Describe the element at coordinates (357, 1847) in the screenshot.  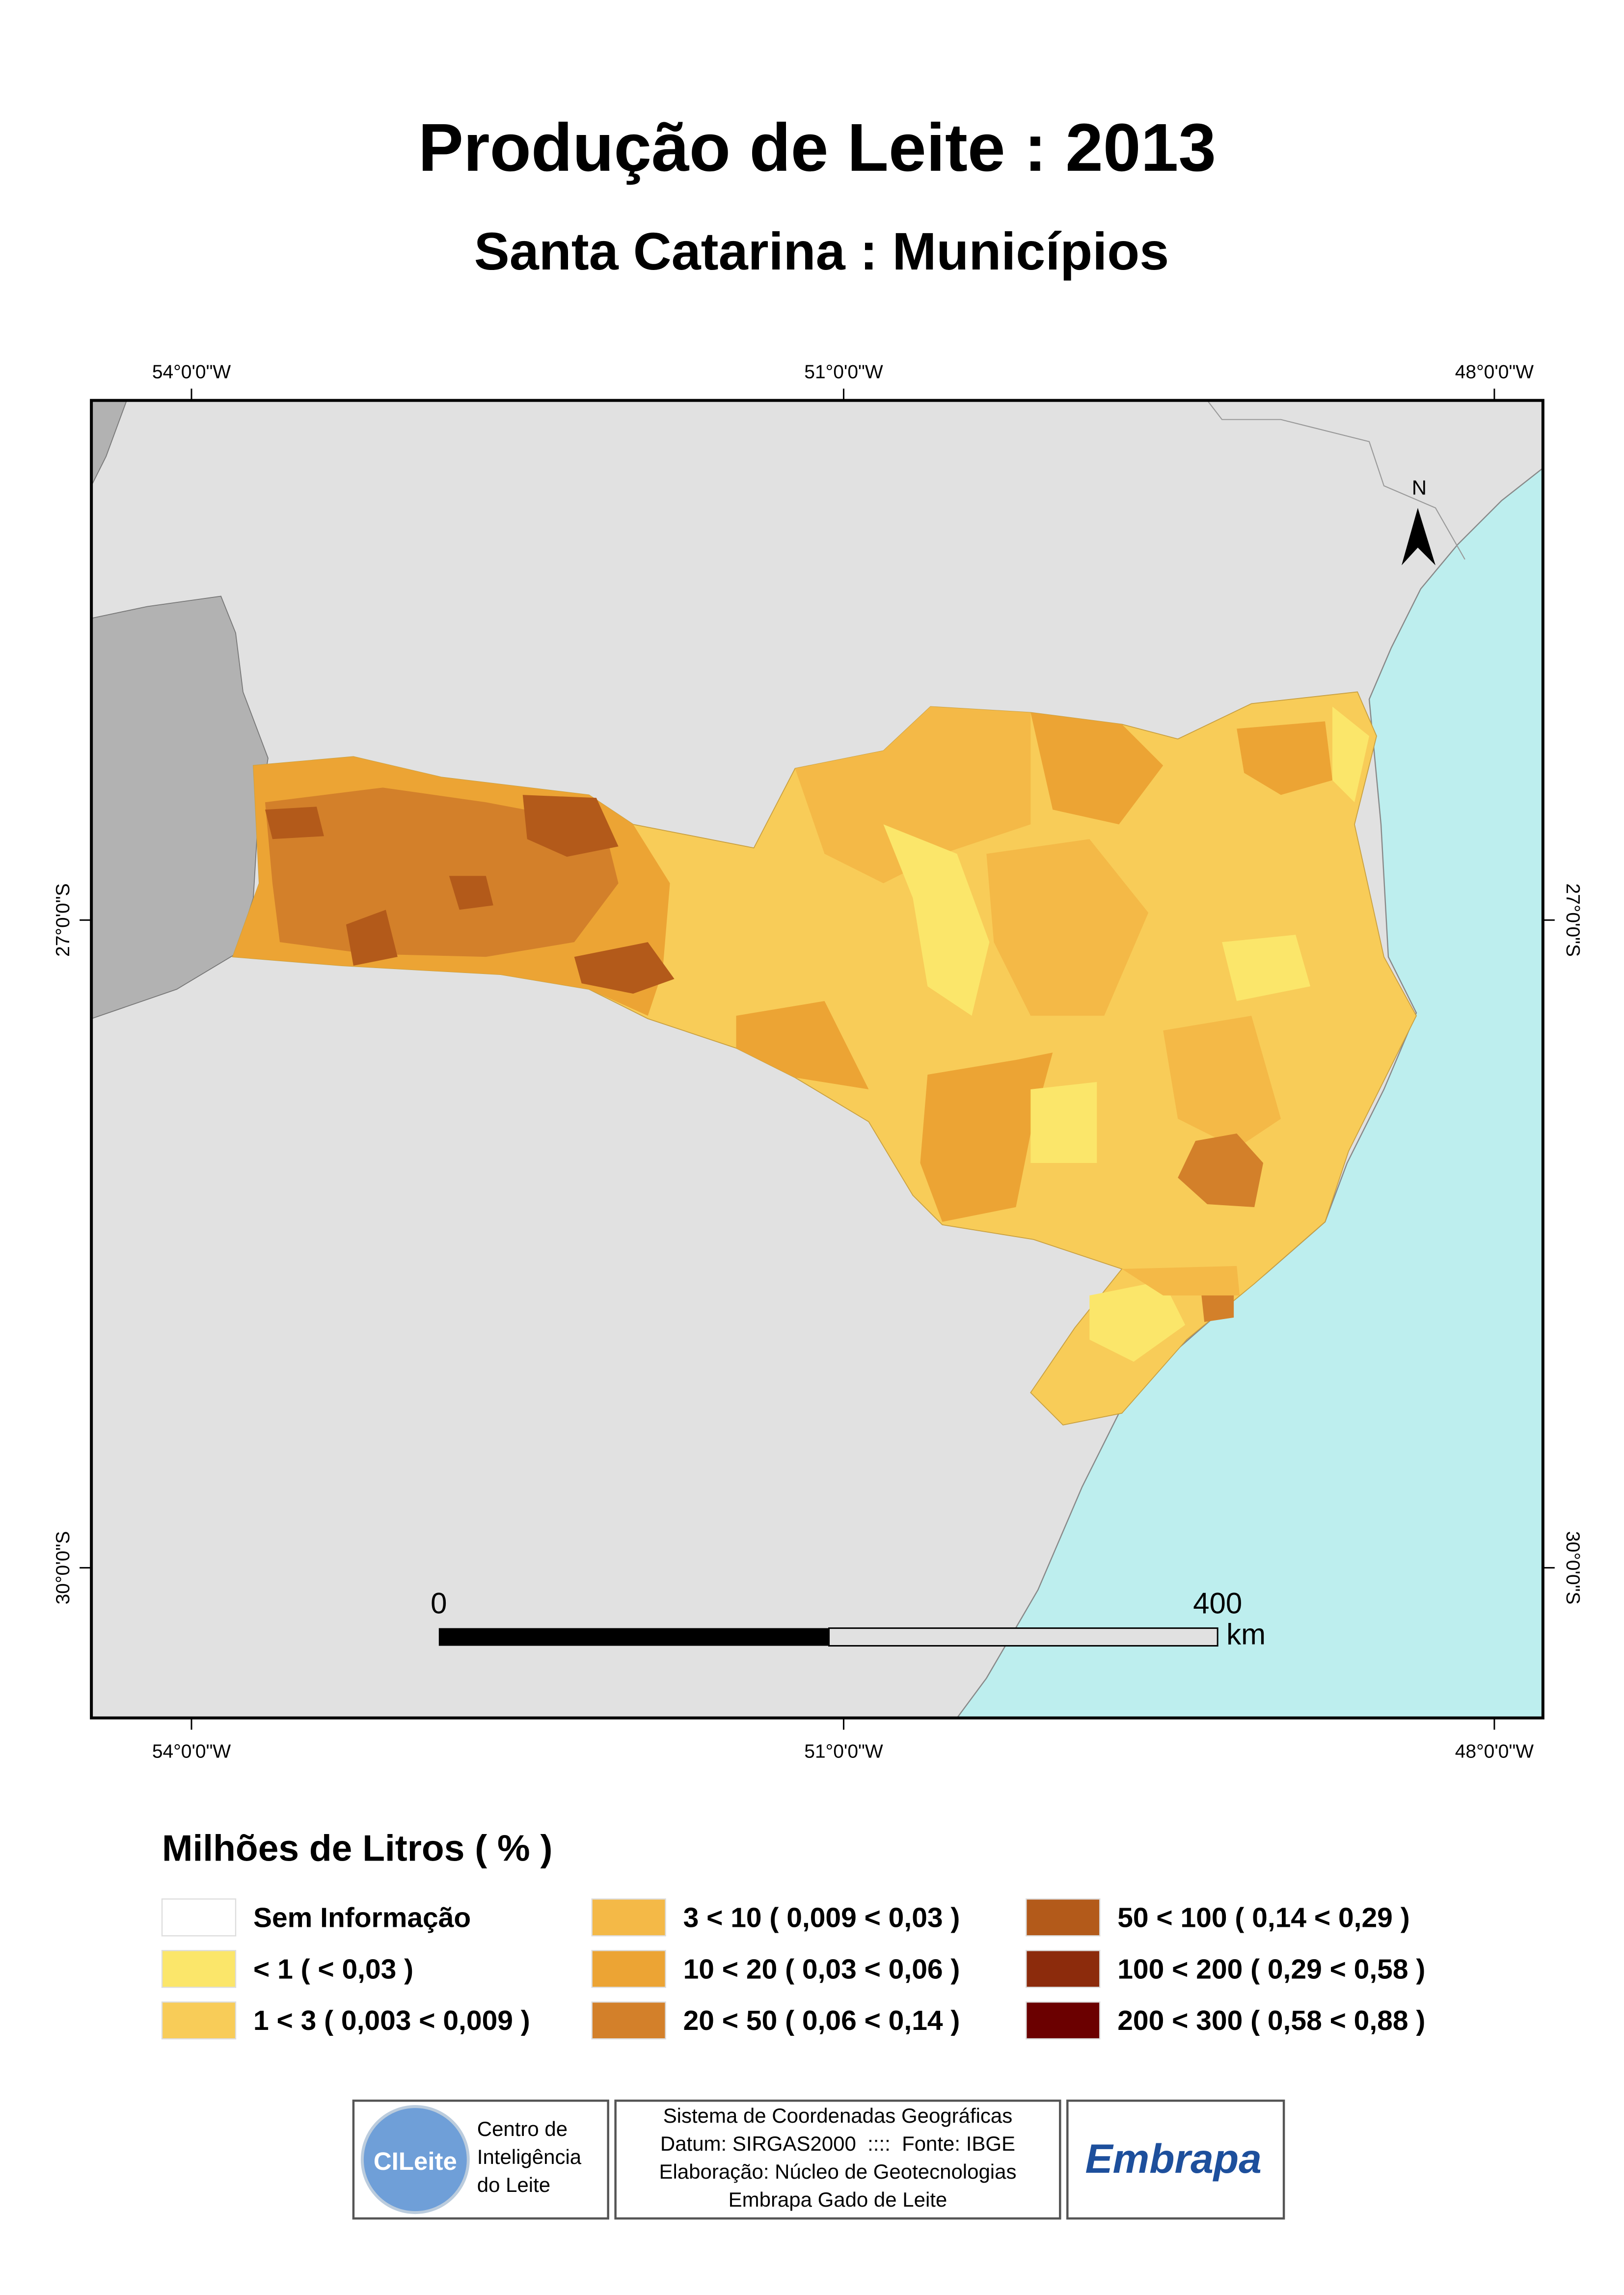
I see `legend-title: Milhões de Litros ( % )` at that location.